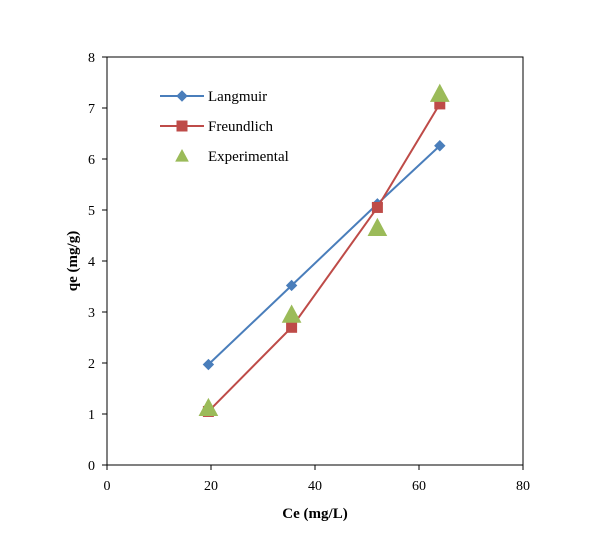 The image size is (599, 551). What do you see at coordinates (107, 486) in the screenshot?
I see `x-tick-label: 0` at bounding box center [107, 486].